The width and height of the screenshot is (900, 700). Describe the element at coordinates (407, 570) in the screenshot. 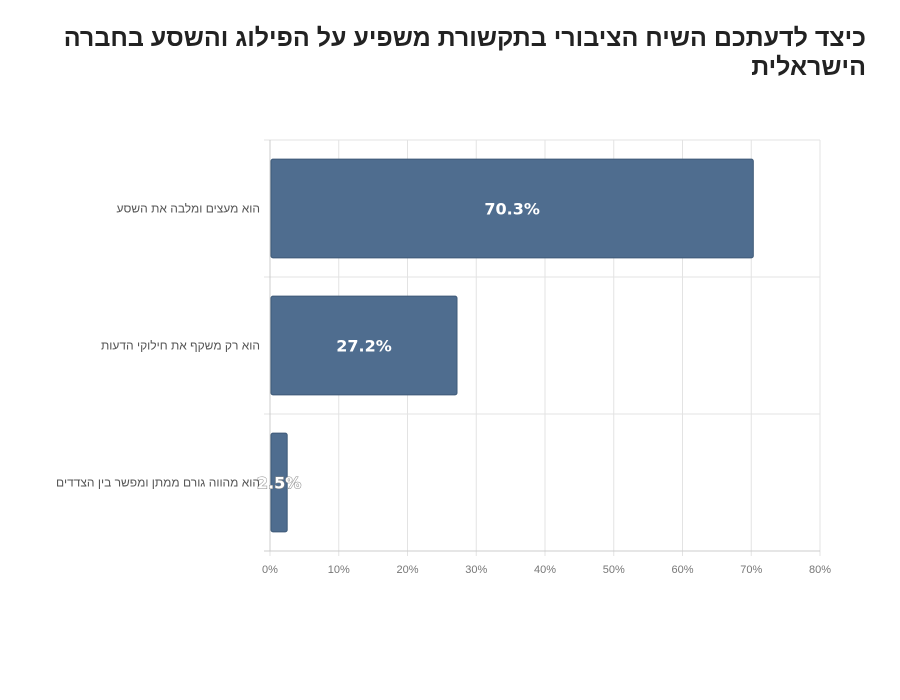

I see `x-tick-label: 20%` at that location.